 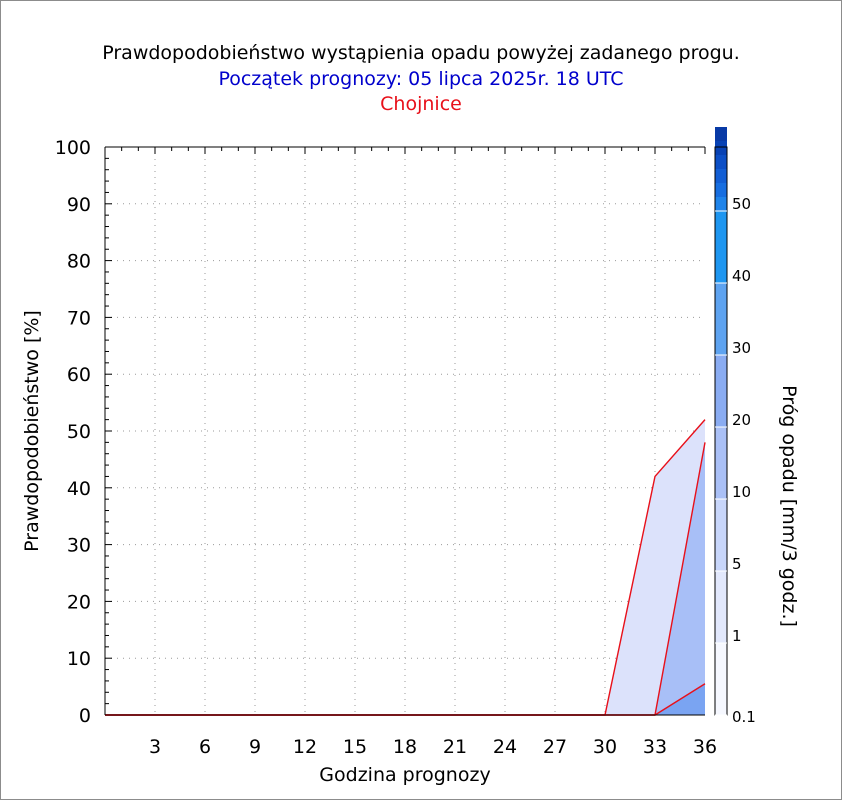 I want to click on x-axis-label: Godzina prognozy, so click(x=404, y=775).